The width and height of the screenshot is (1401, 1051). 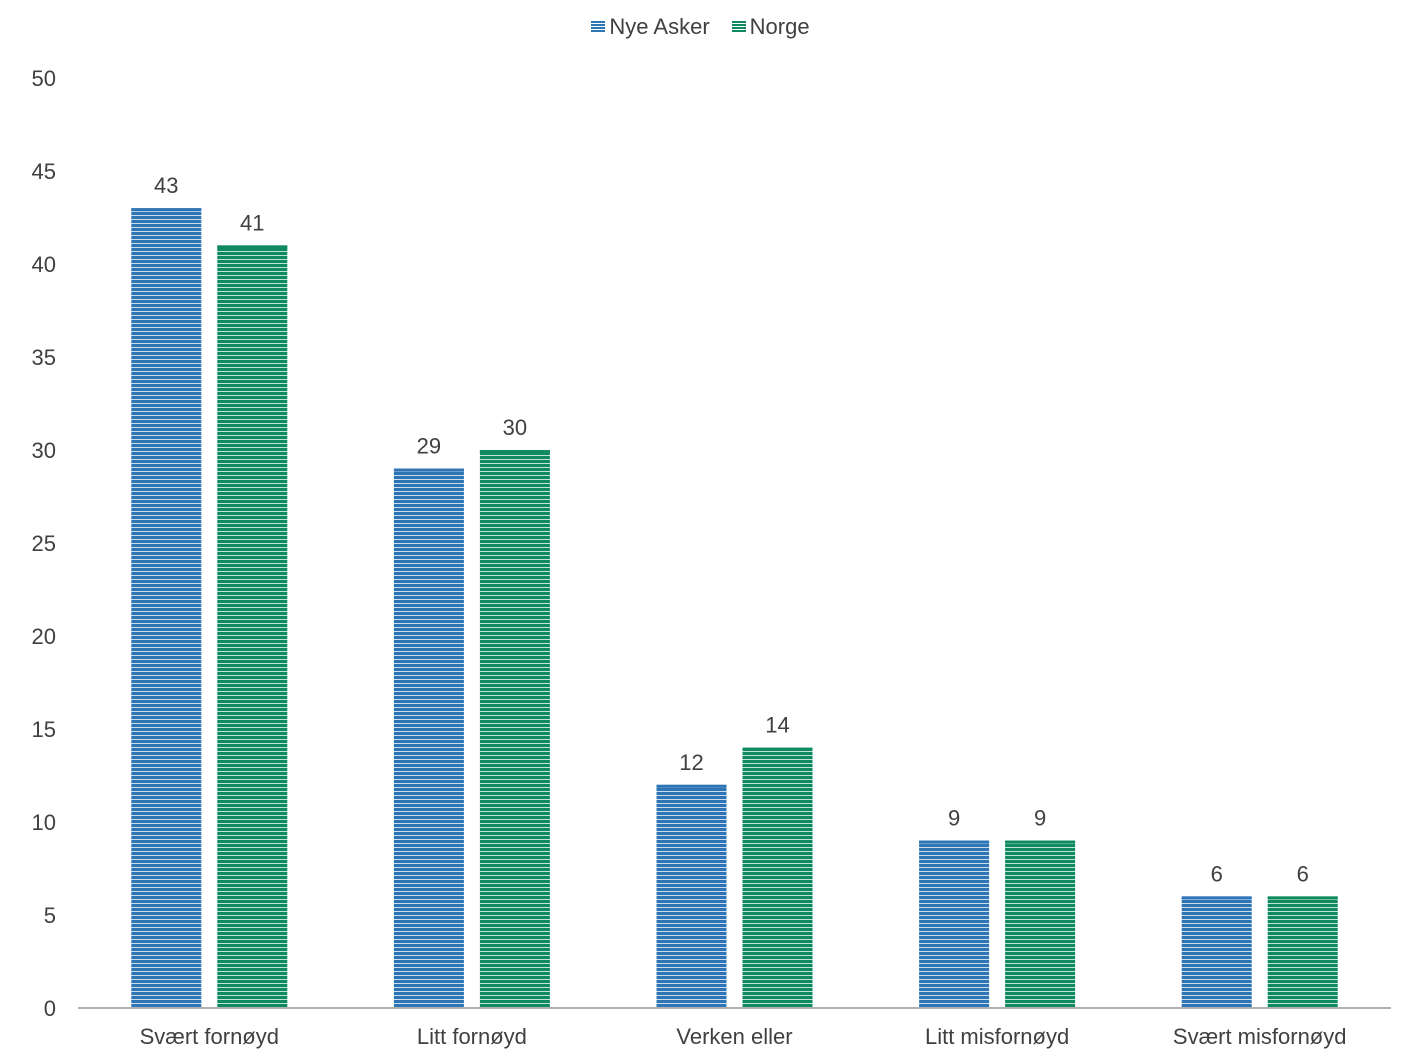 I want to click on y-tick-label: 45, so click(x=44, y=171).